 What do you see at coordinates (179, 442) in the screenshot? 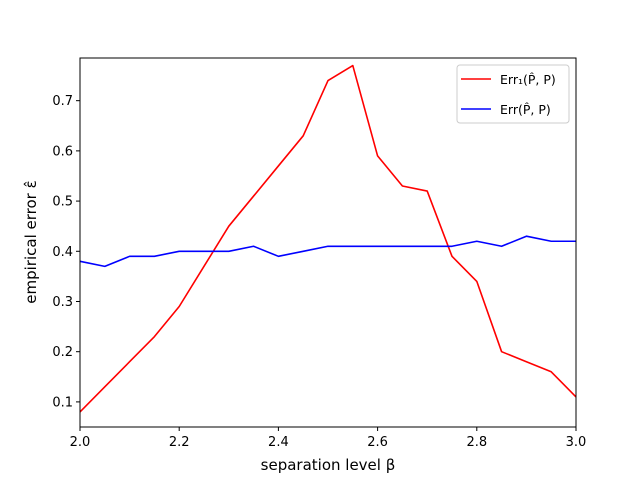
I see `x-tick-label: 2.2` at bounding box center [179, 442].